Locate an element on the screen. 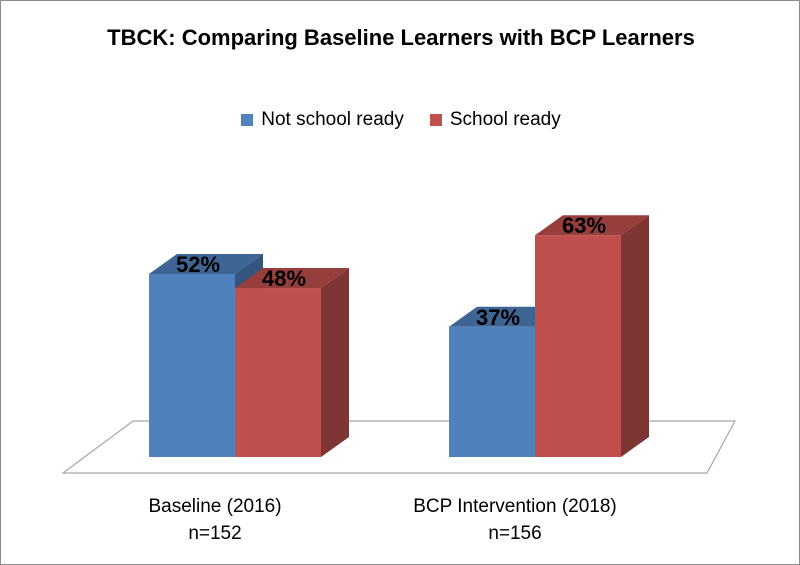 This screenshot has width=800, height=565. bar-baseline-not-school-ready-top is located at coordinates (206, 263).